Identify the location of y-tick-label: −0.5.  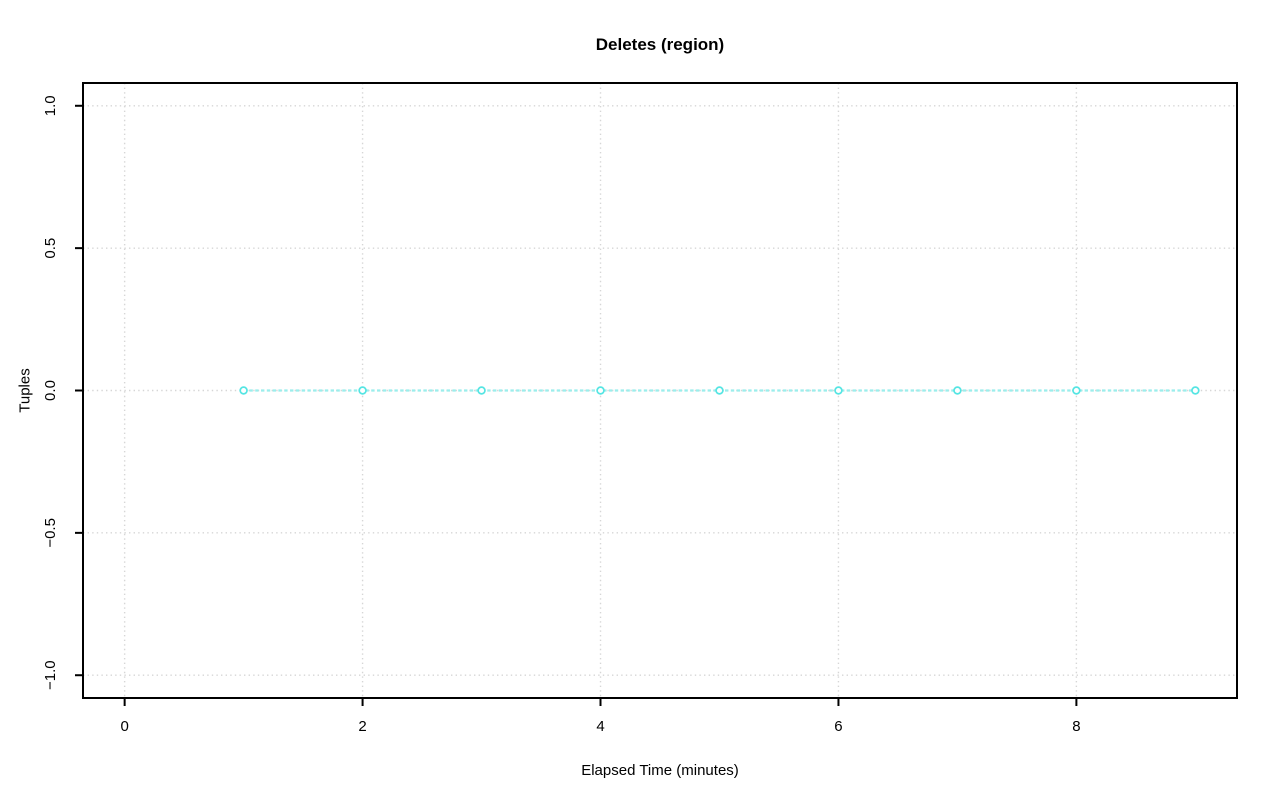
(50, 533).